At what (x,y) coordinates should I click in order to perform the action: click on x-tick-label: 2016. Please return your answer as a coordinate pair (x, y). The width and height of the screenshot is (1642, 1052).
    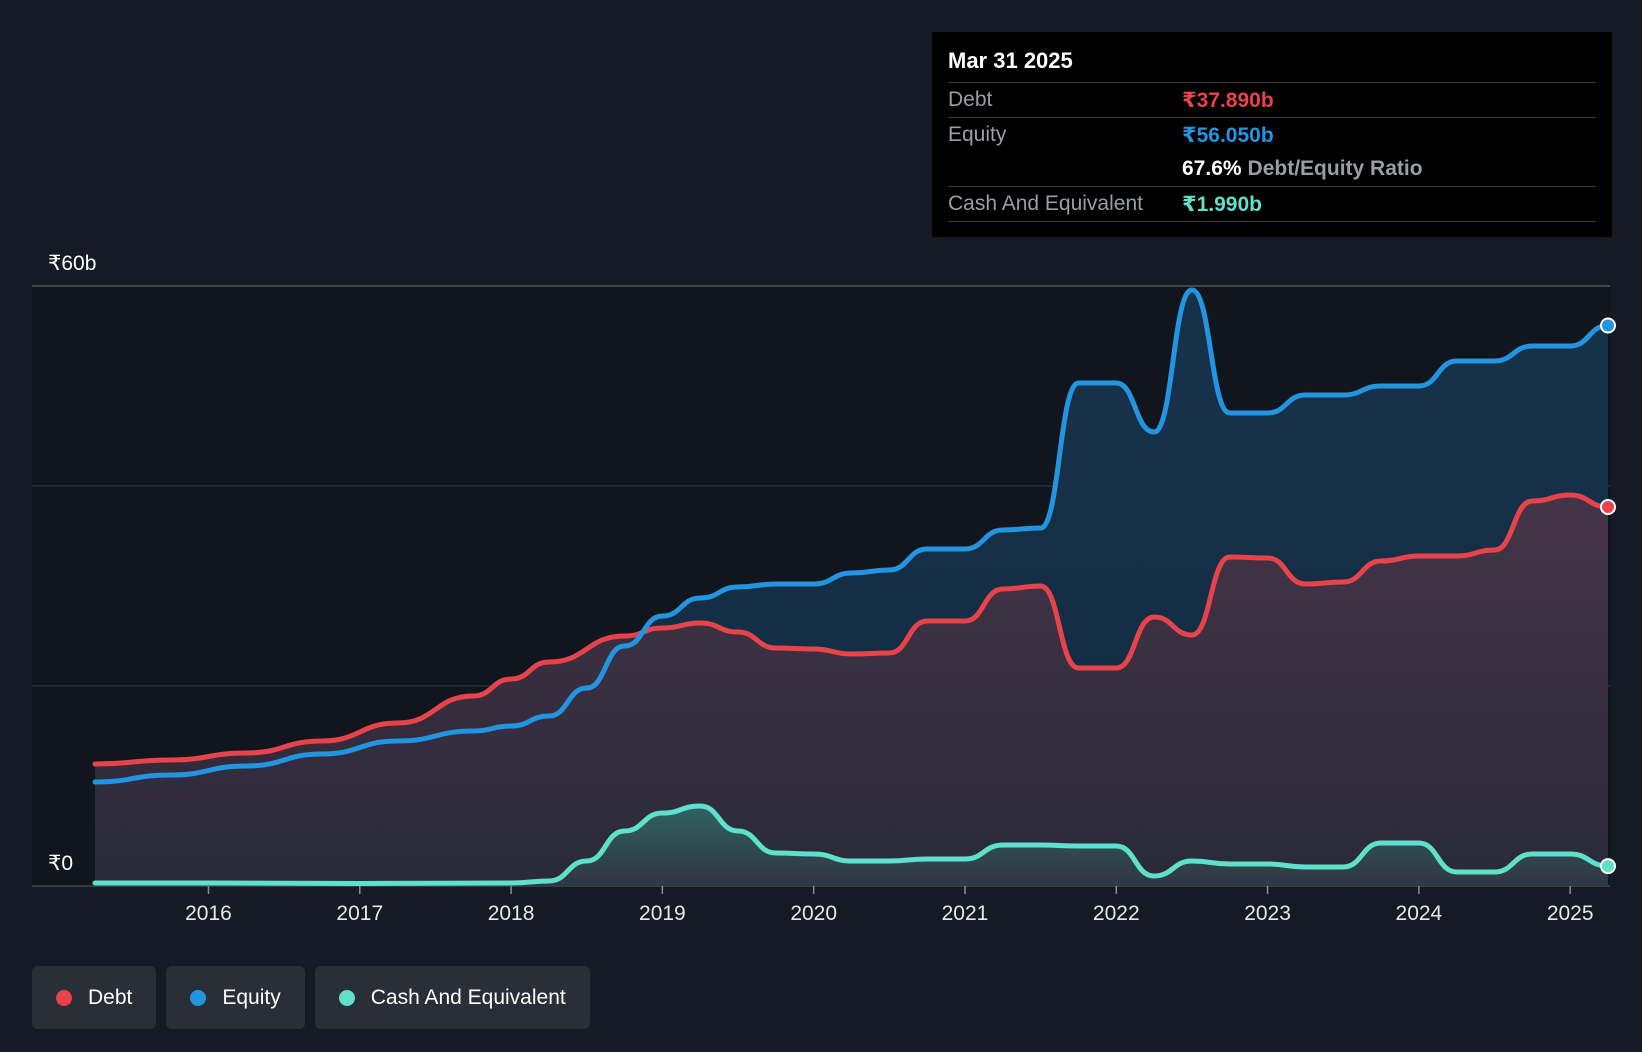
    Looking at the image, I should click on (208, 913).